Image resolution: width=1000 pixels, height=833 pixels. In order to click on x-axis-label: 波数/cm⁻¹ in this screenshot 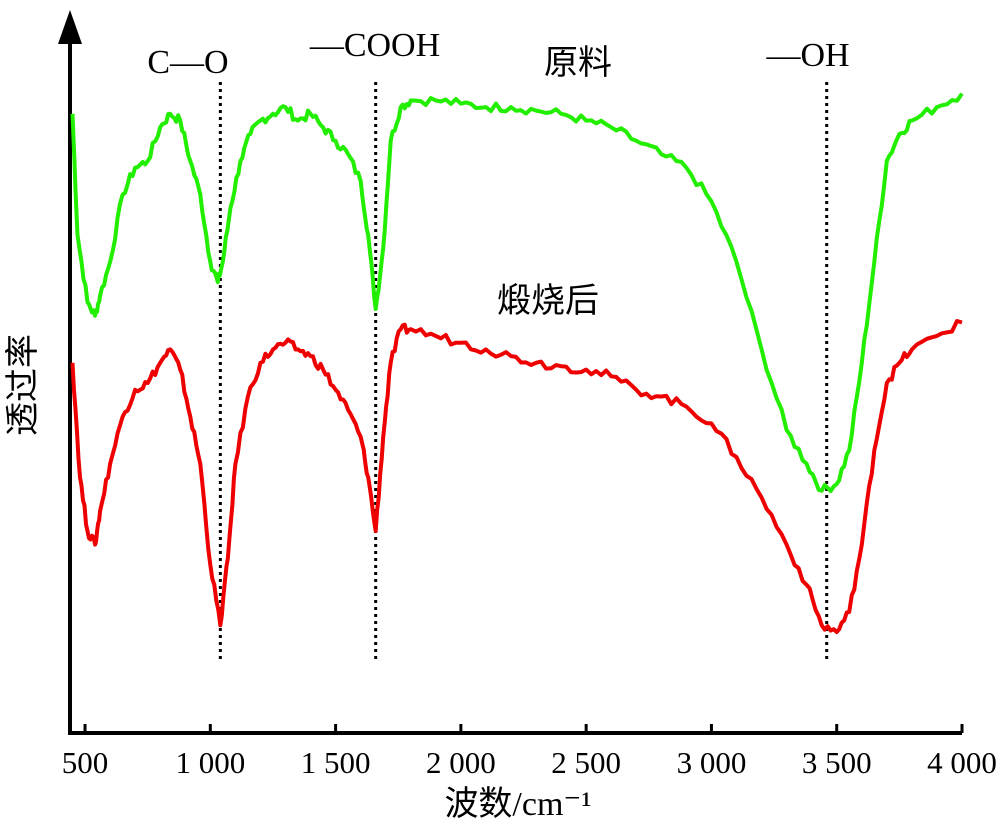, I will do `click(517, 804)`.